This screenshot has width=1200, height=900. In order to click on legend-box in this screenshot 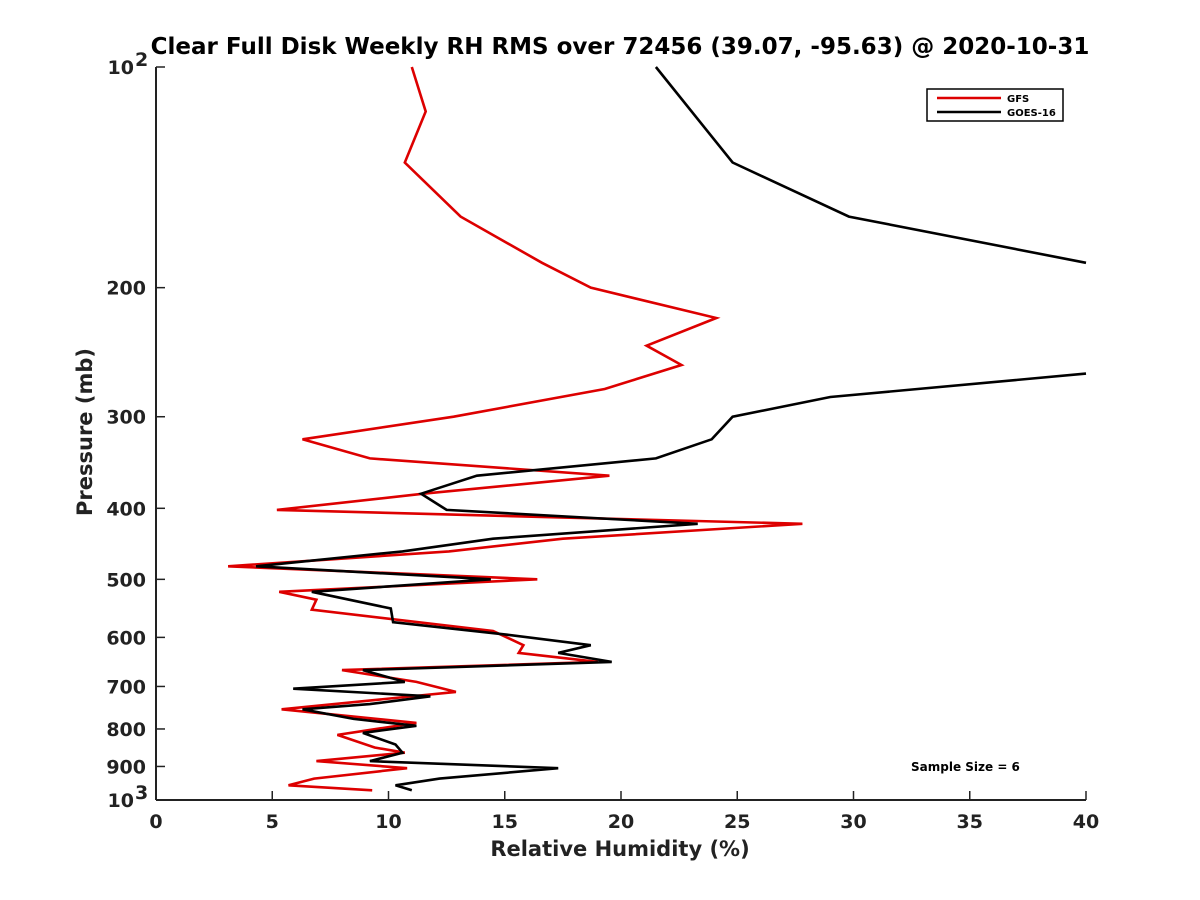, I will do `click(995, 105)`.